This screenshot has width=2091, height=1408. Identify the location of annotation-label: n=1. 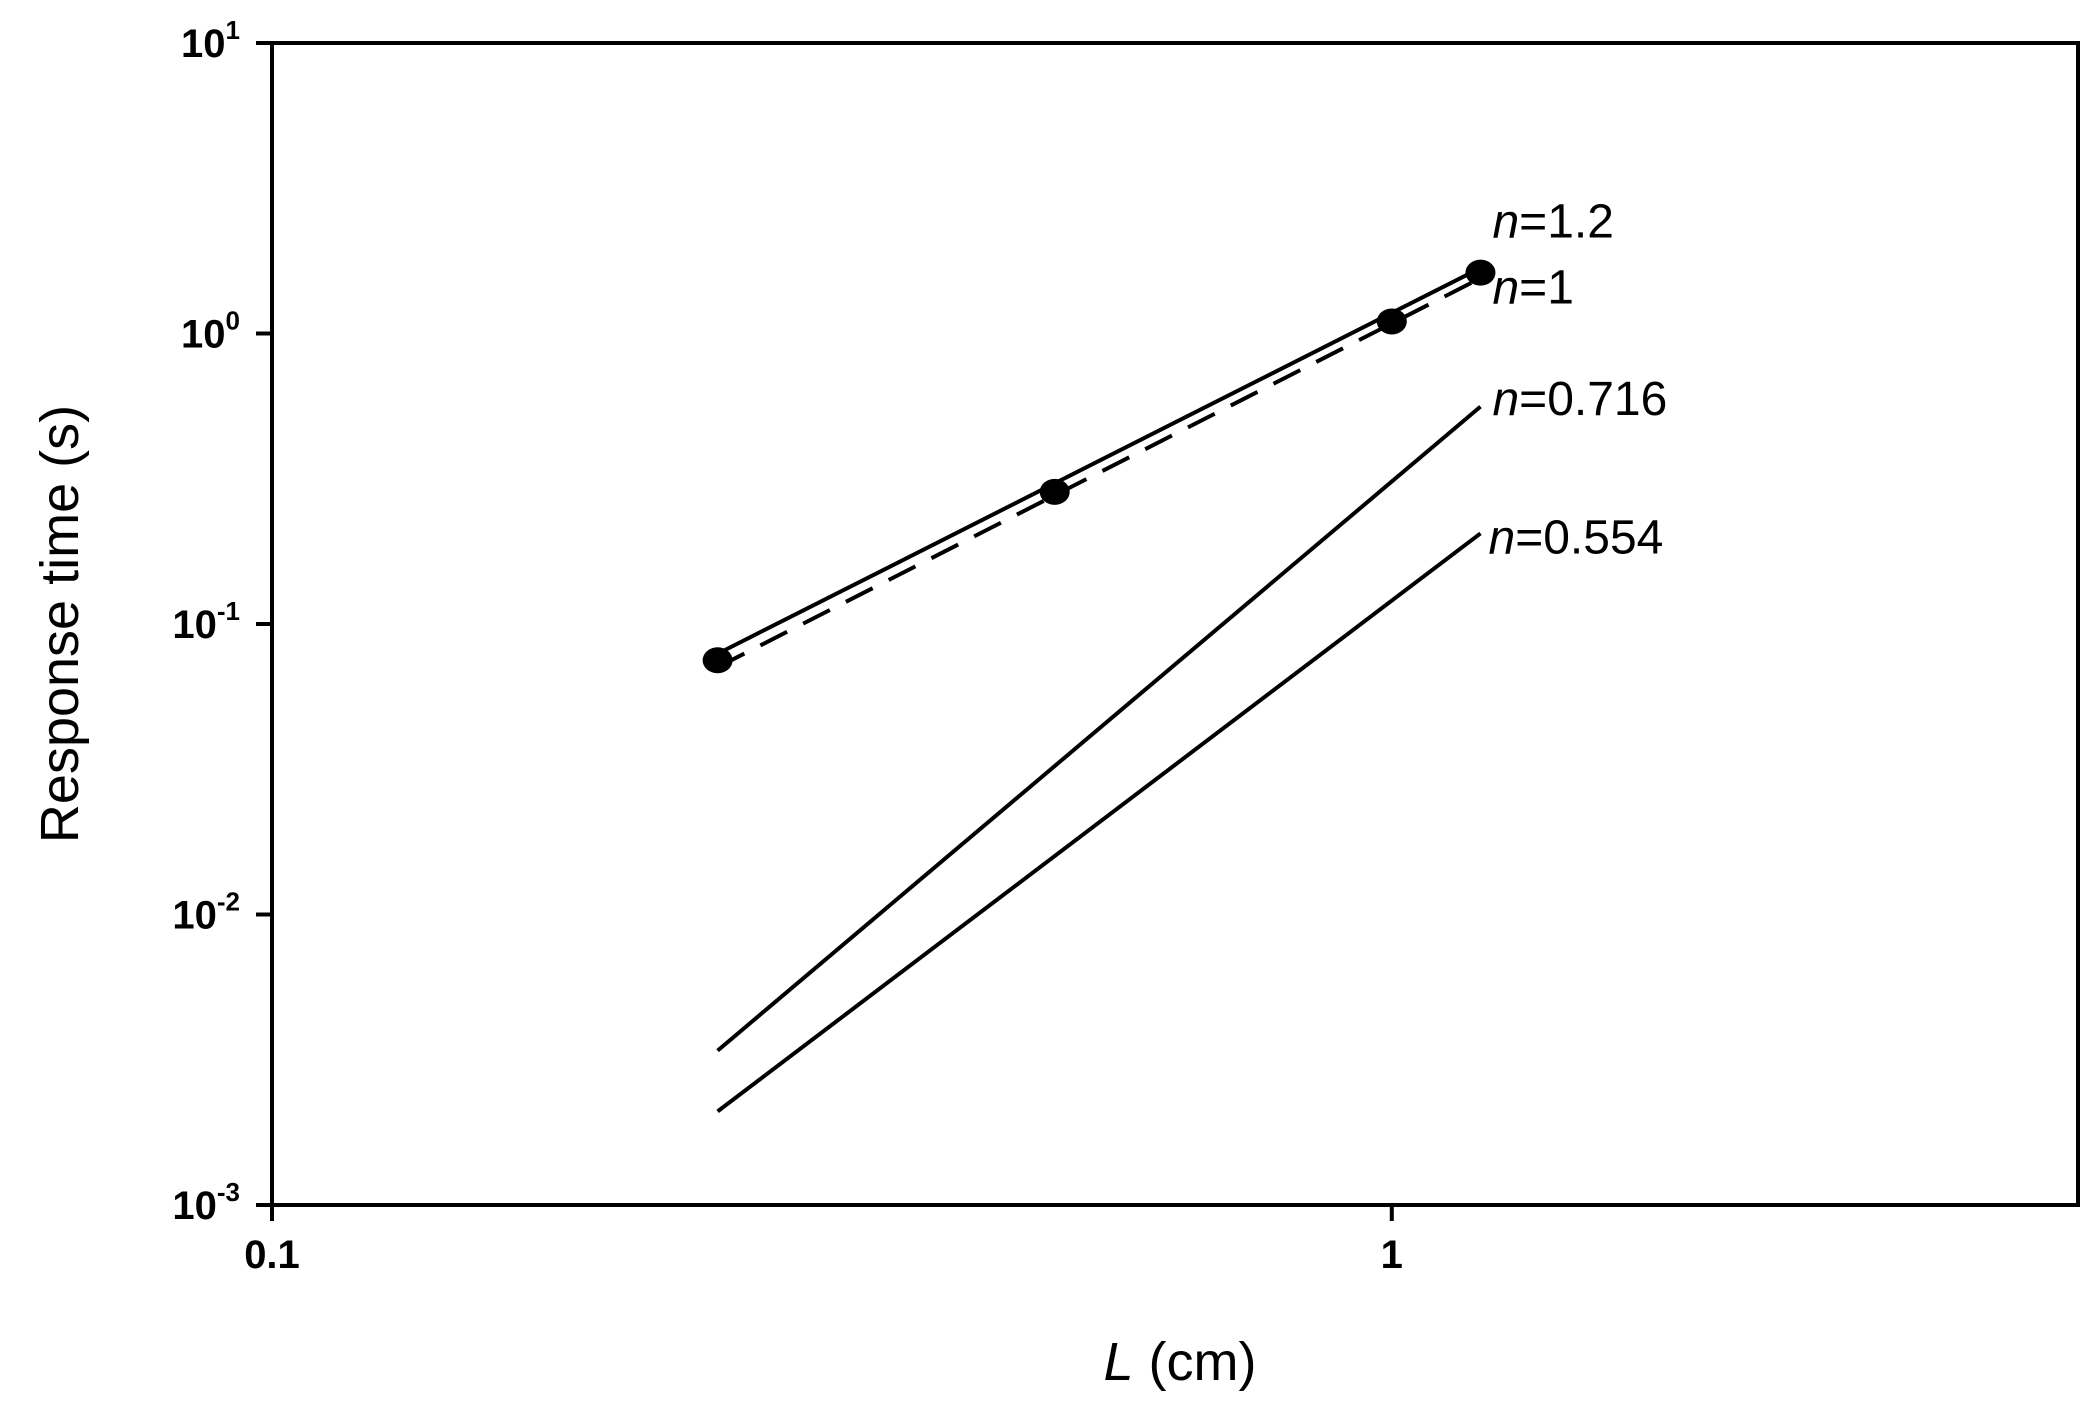
(1532, 288).